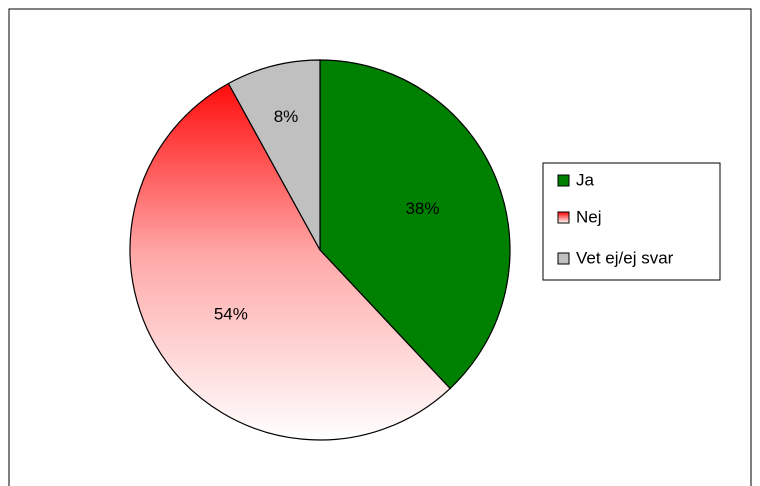 The image size is (760, 486). Describe the element at coordinates (625, 257) in the screenshot. I see `legend-label: Vet ej/ej svar` at that location.